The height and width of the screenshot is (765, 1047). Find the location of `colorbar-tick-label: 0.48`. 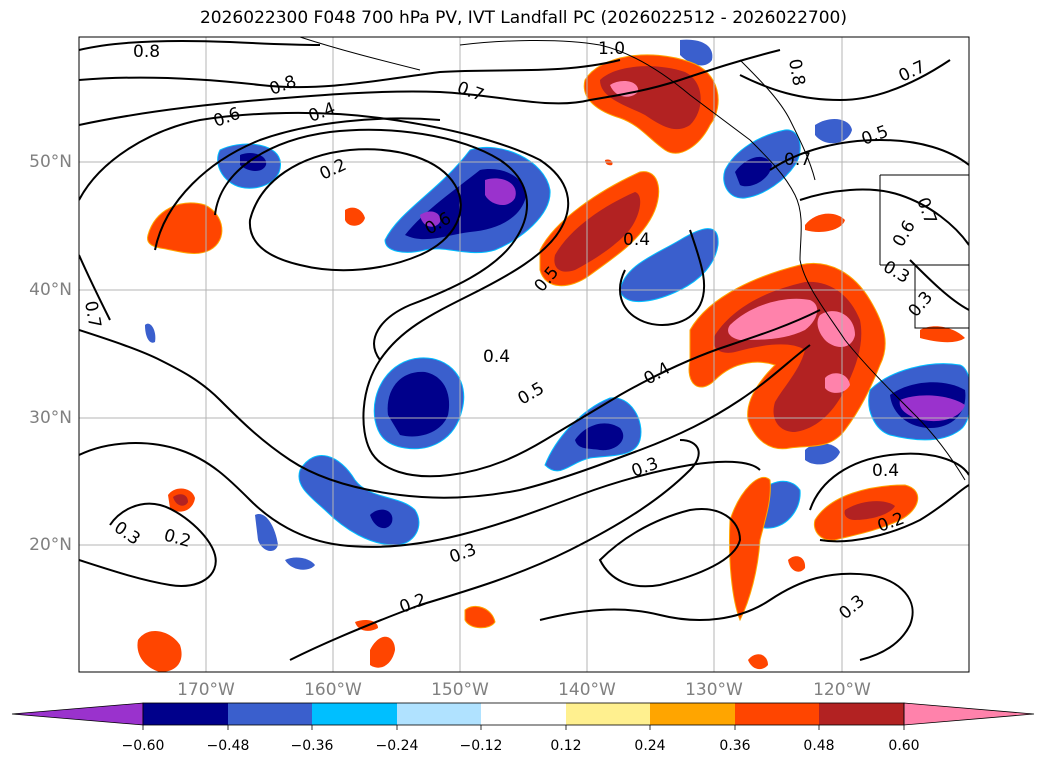

colorbar-tick-label: 0.48 is located at coordinates (819, 746).